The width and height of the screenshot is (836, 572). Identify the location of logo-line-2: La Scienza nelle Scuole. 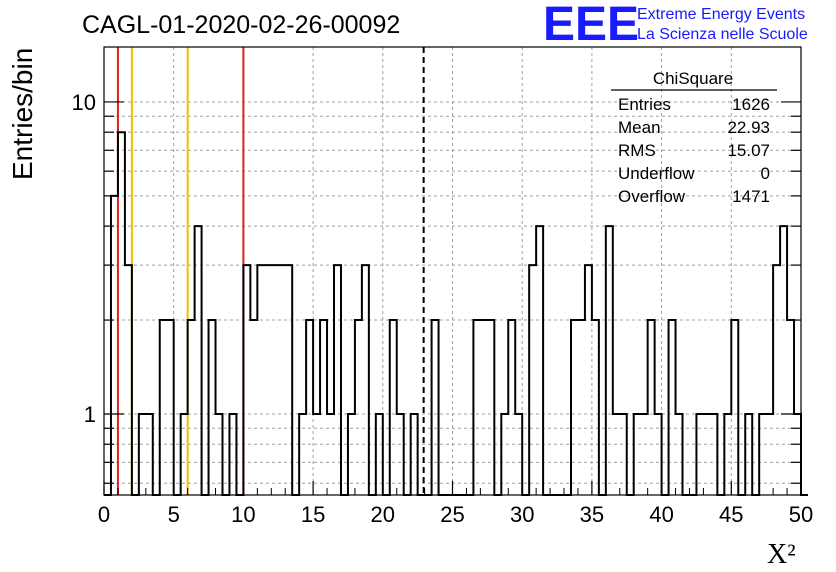
(722, 34).